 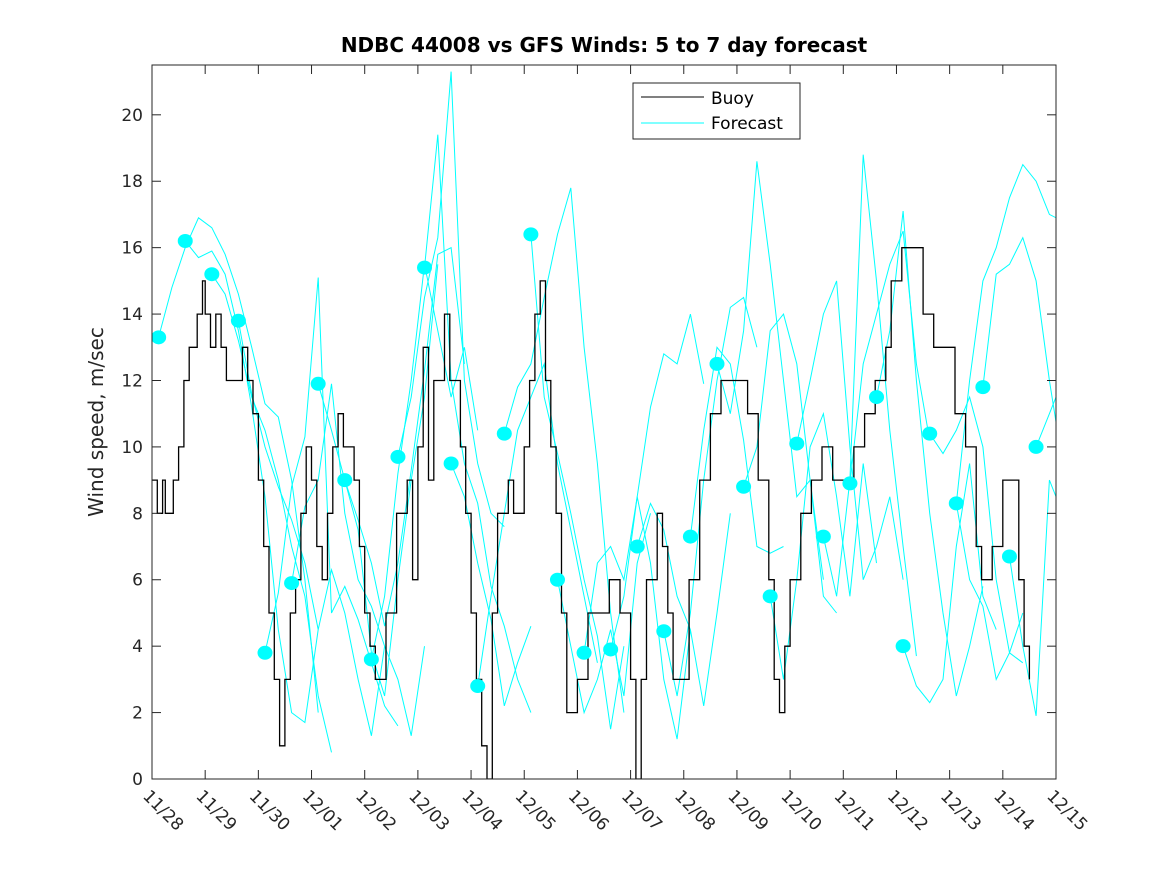 What do you see at coordinates (375, 810) in the screenshot?
I see `x-tick-label: 12/02` at bounding box center [375, 810].